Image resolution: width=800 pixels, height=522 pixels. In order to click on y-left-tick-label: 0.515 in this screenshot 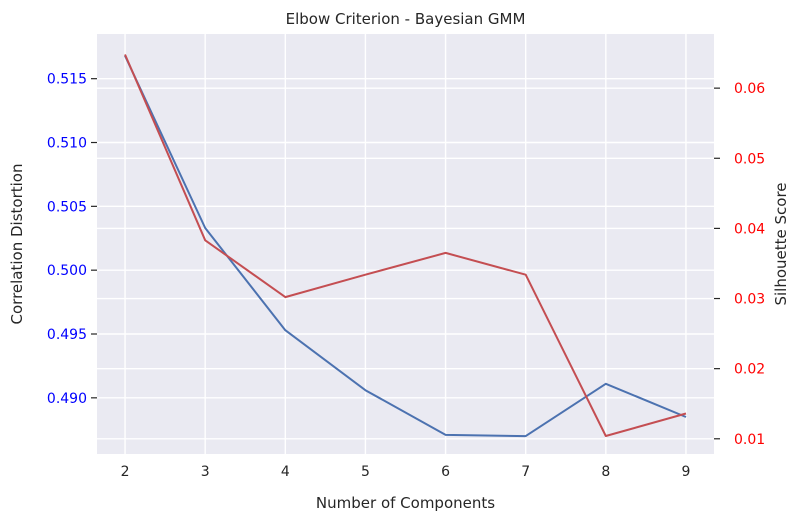, I will do `click(67, 80)`.